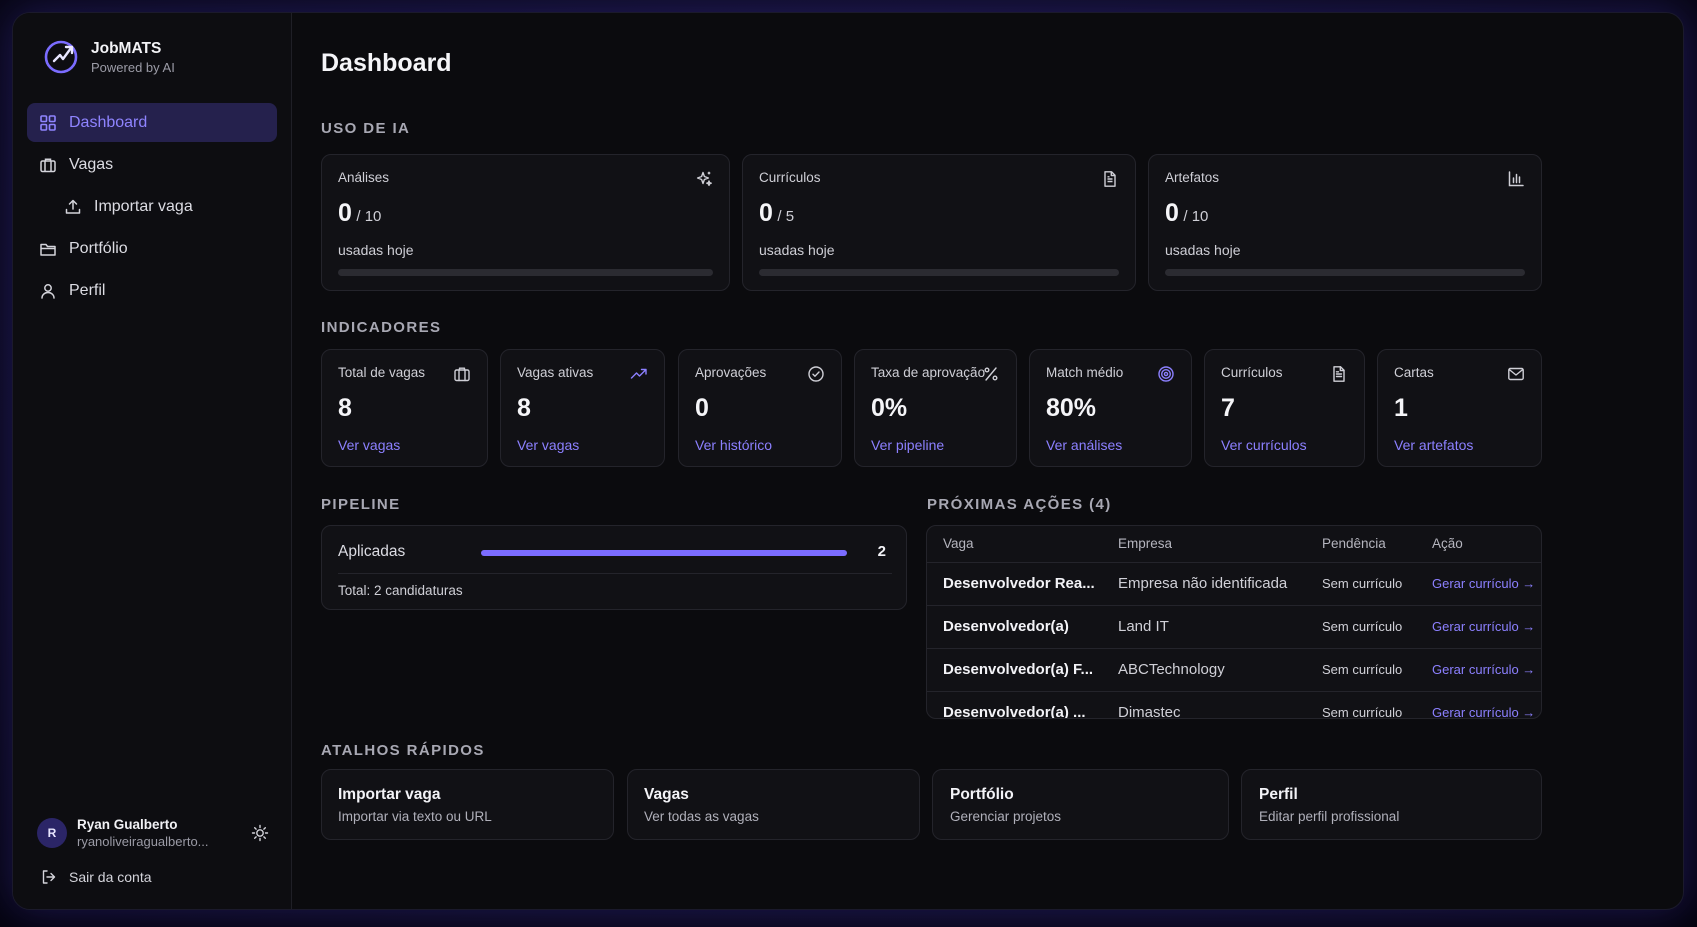  I want to click on pipeline-divider, so click(615, 573).